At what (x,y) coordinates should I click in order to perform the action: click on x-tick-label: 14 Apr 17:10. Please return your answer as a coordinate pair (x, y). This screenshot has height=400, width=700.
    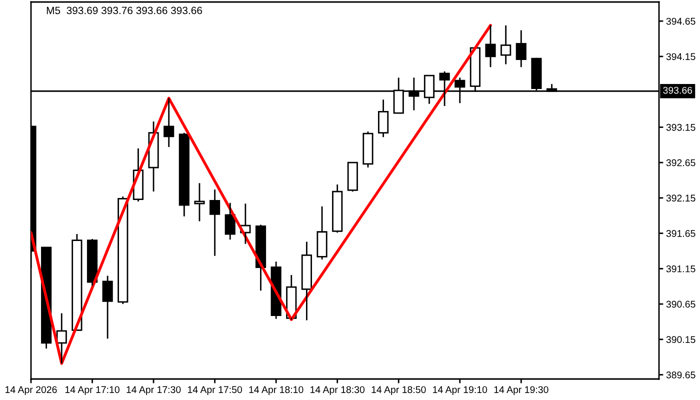
    Looking at the image, I should click on (92, 391).